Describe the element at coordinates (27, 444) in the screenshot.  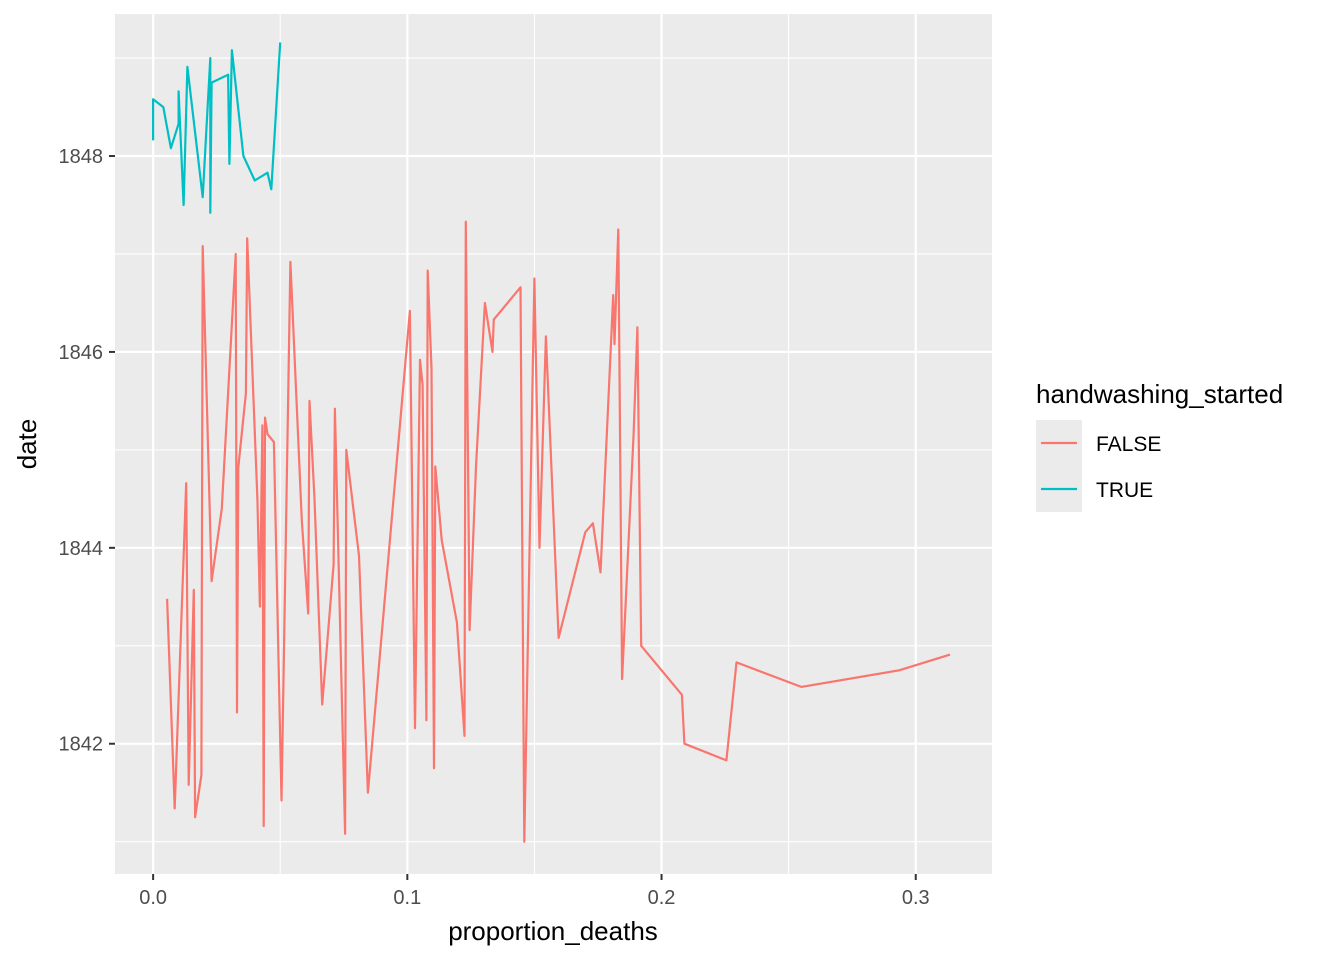
I see `y-axis-title: date` at that location.